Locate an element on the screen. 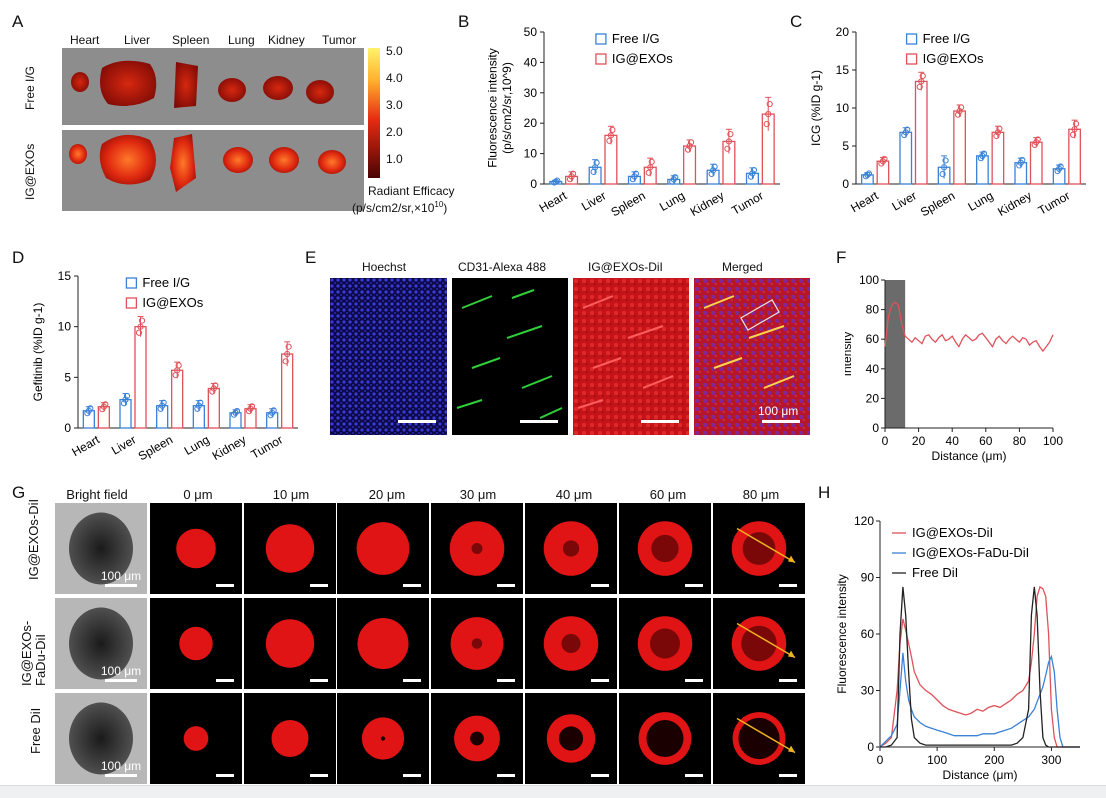  column-title: 20 μm is located at coordinates (387, 494).